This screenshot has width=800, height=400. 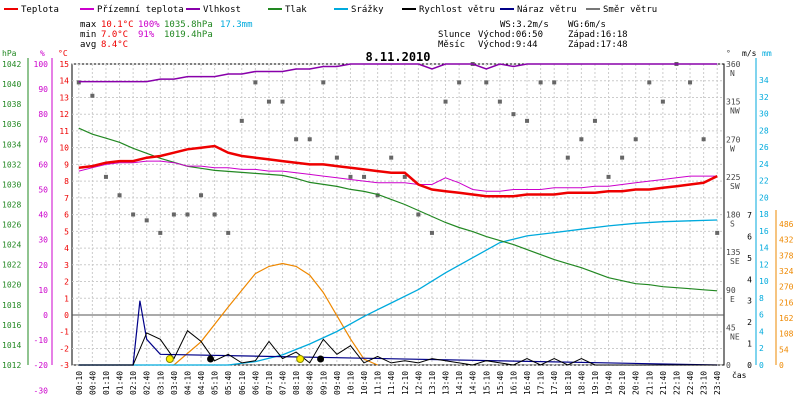 What do you see at coordinates (749, 365) in the screenshot?
I see `wind-tick-label: 0` at bounding box center [749, 365].